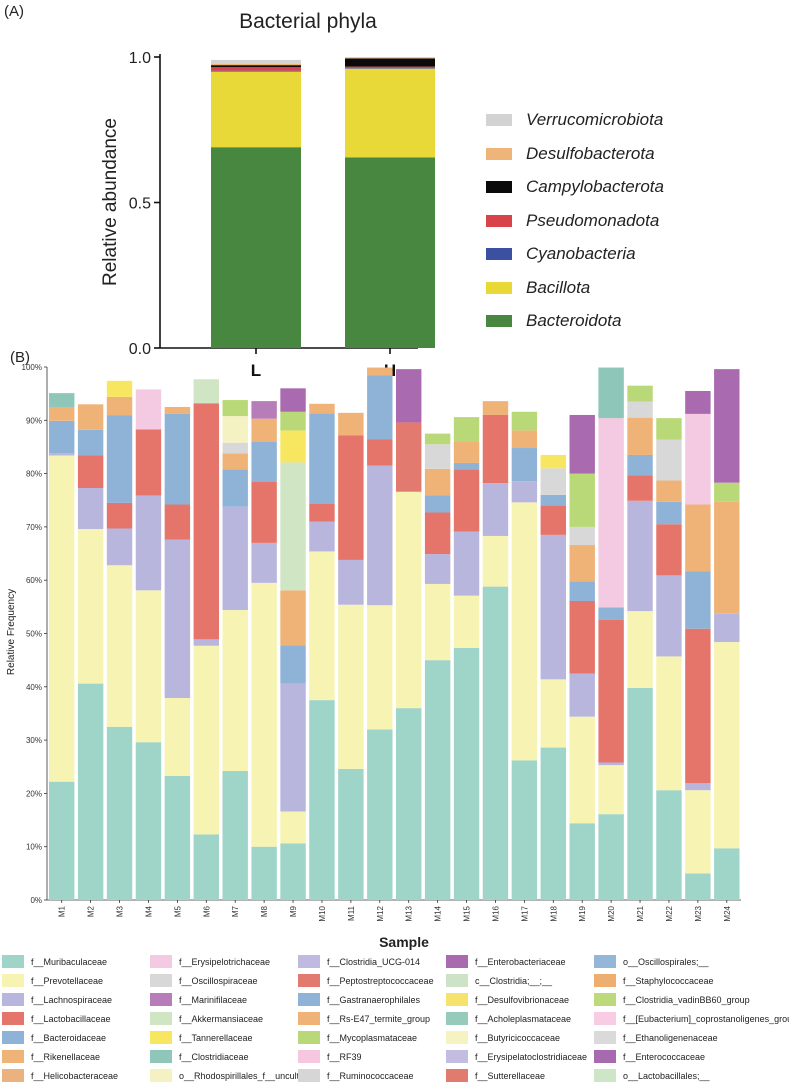 Image resolution: width=789 pixels, height=1091 pixels. I want to click on chart-b-bar-m1-f-clostridiaceae, so click(62, 400).